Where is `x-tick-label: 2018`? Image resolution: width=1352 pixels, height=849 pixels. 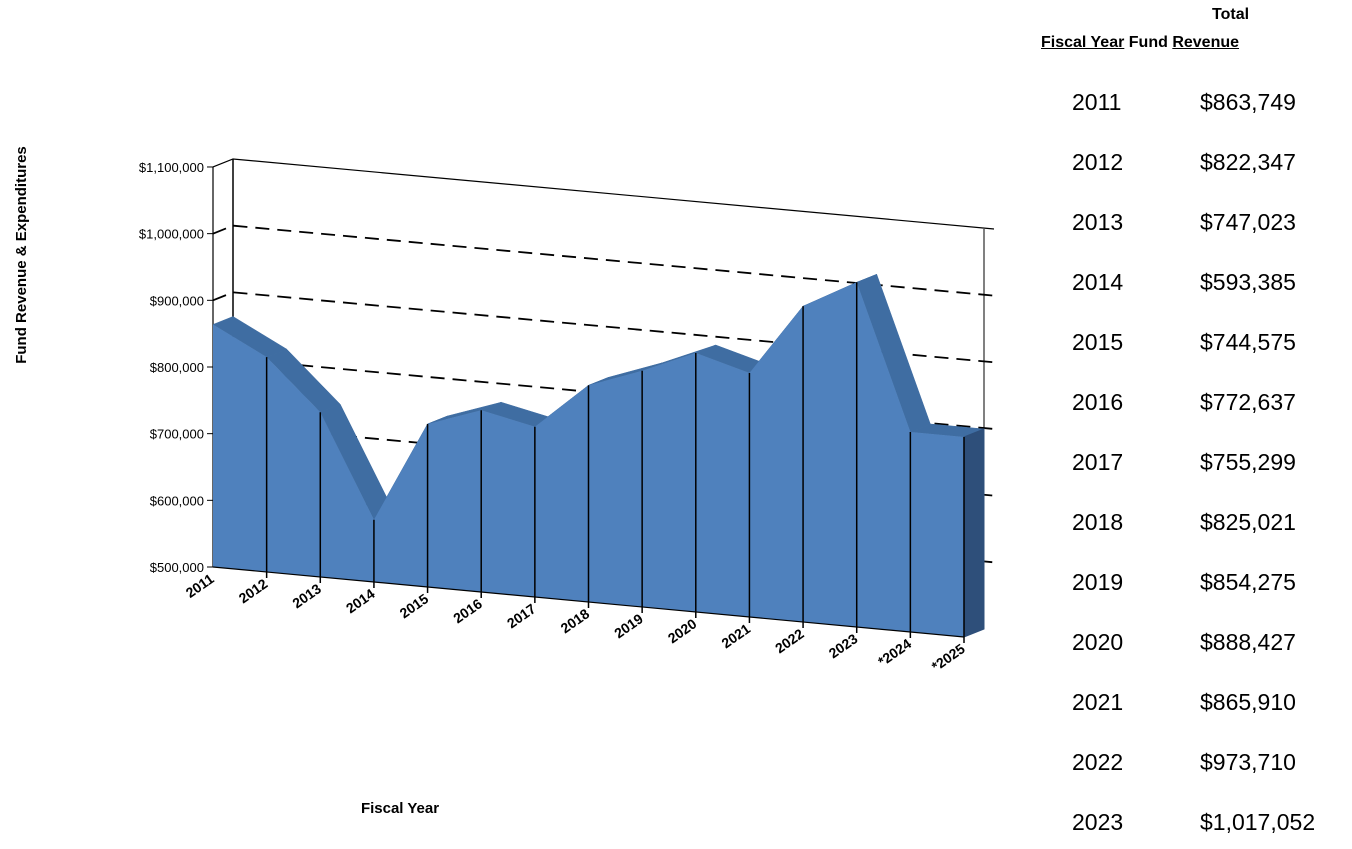
x-tick-label: 2018 is located at coordinates (575, 620).